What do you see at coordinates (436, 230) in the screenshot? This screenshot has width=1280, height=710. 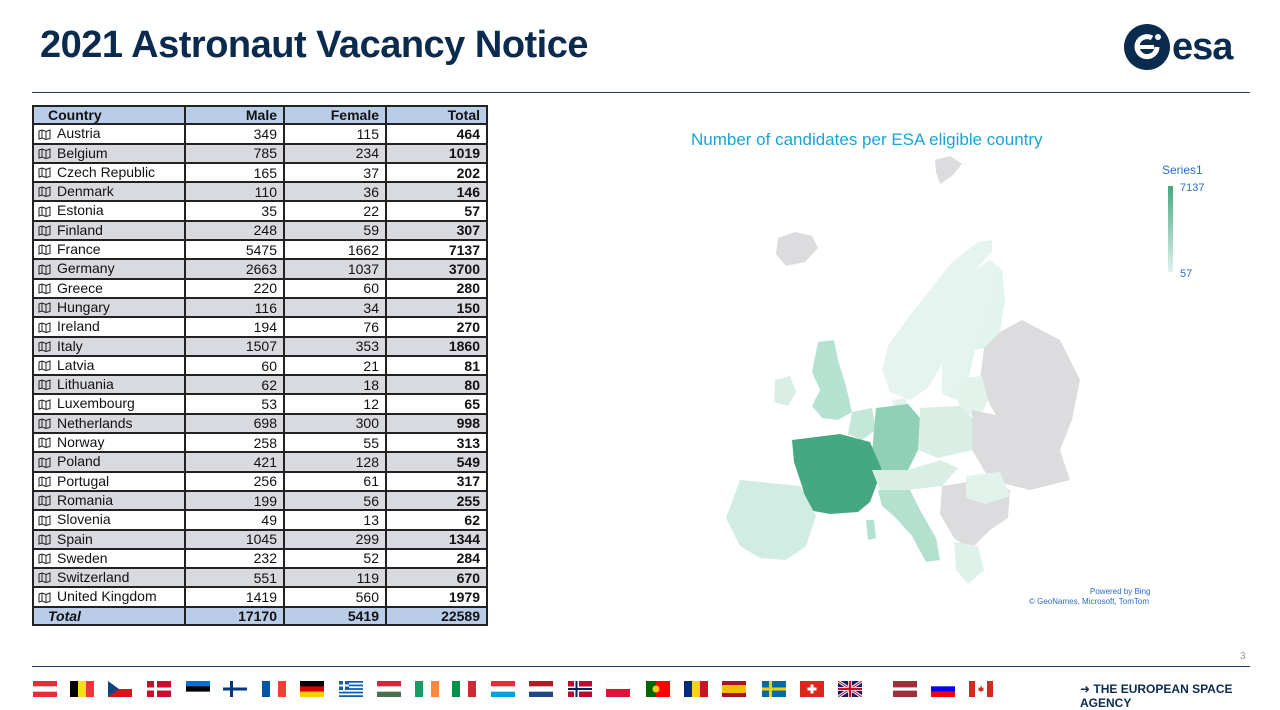 I see `cell-total: 307` at bounding box center [436, 230].